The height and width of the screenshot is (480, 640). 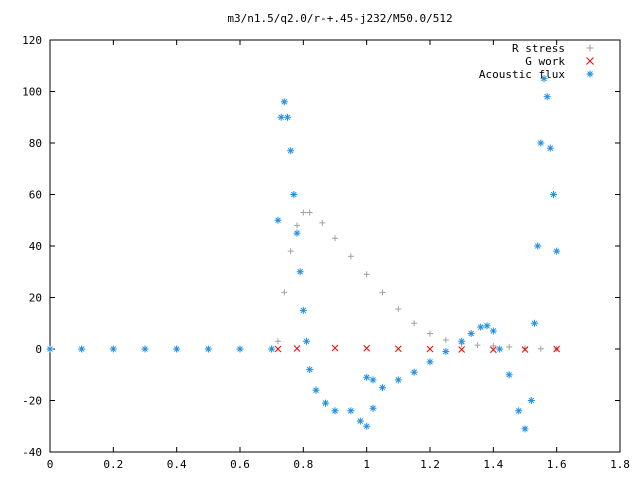 I want to click on x-tick-label: 1.4, so click(x=493, y=464).